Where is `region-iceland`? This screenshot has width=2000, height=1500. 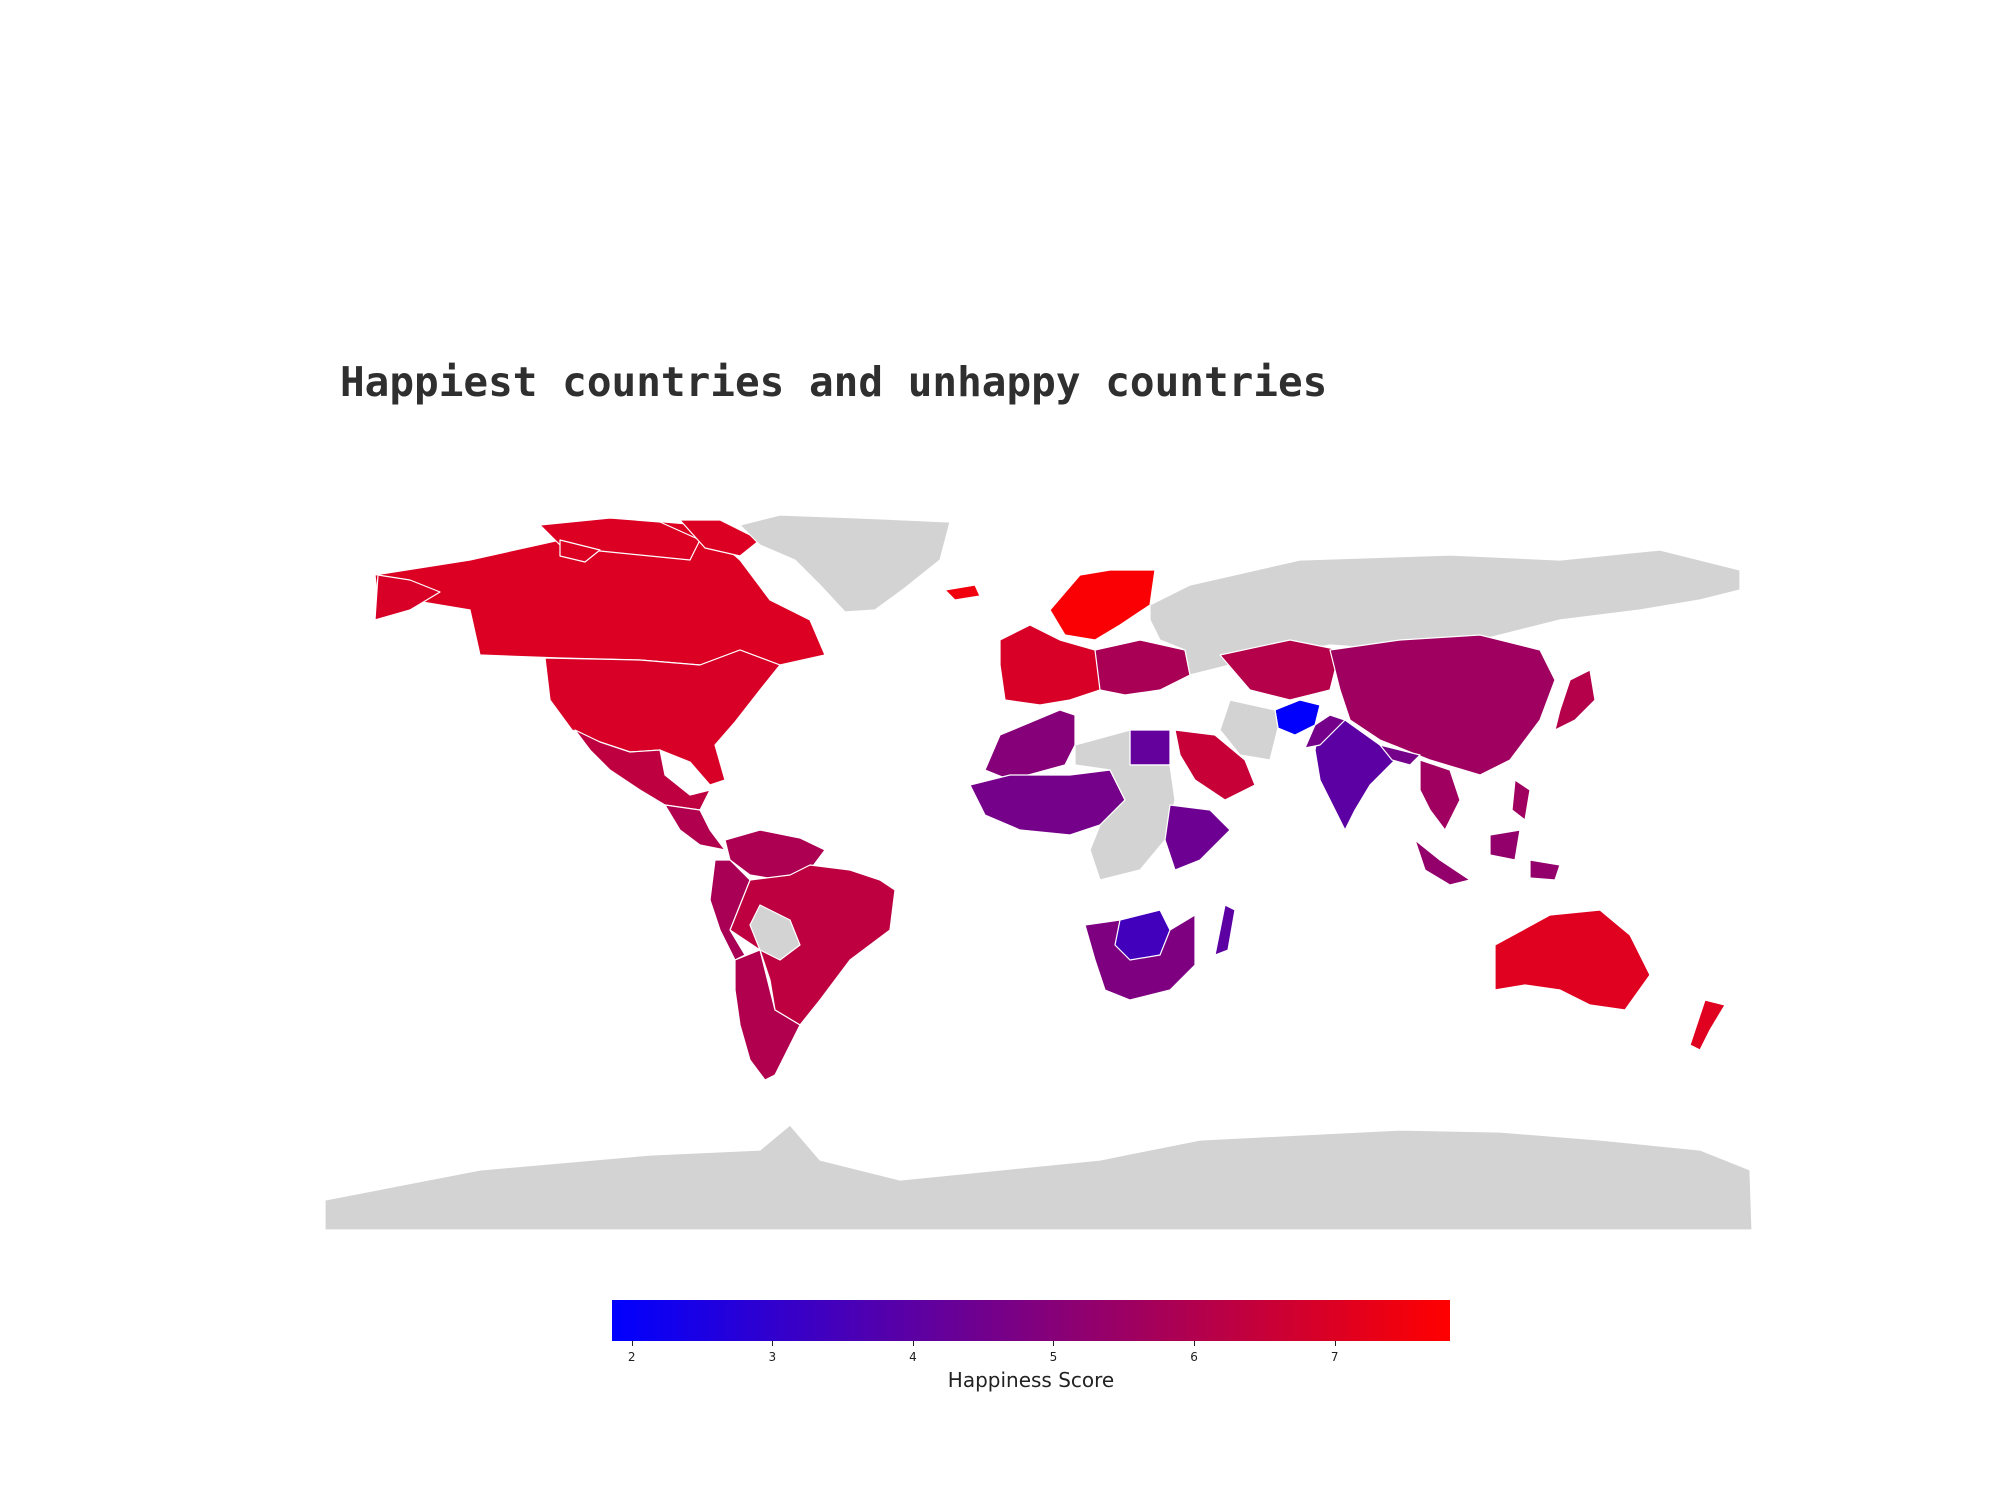
region-iceland is located at coordinates (962, 592).